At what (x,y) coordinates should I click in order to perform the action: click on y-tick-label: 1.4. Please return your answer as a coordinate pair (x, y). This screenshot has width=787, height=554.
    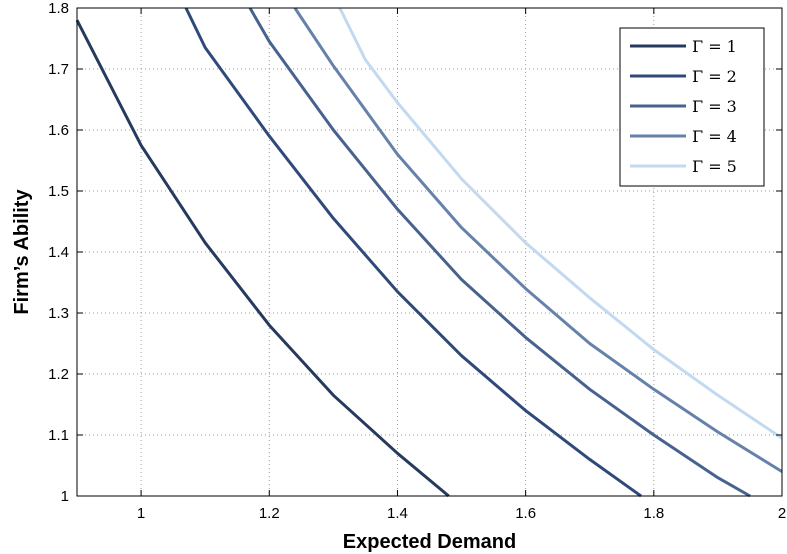
    Looking at the image, I should click on (58, 252).